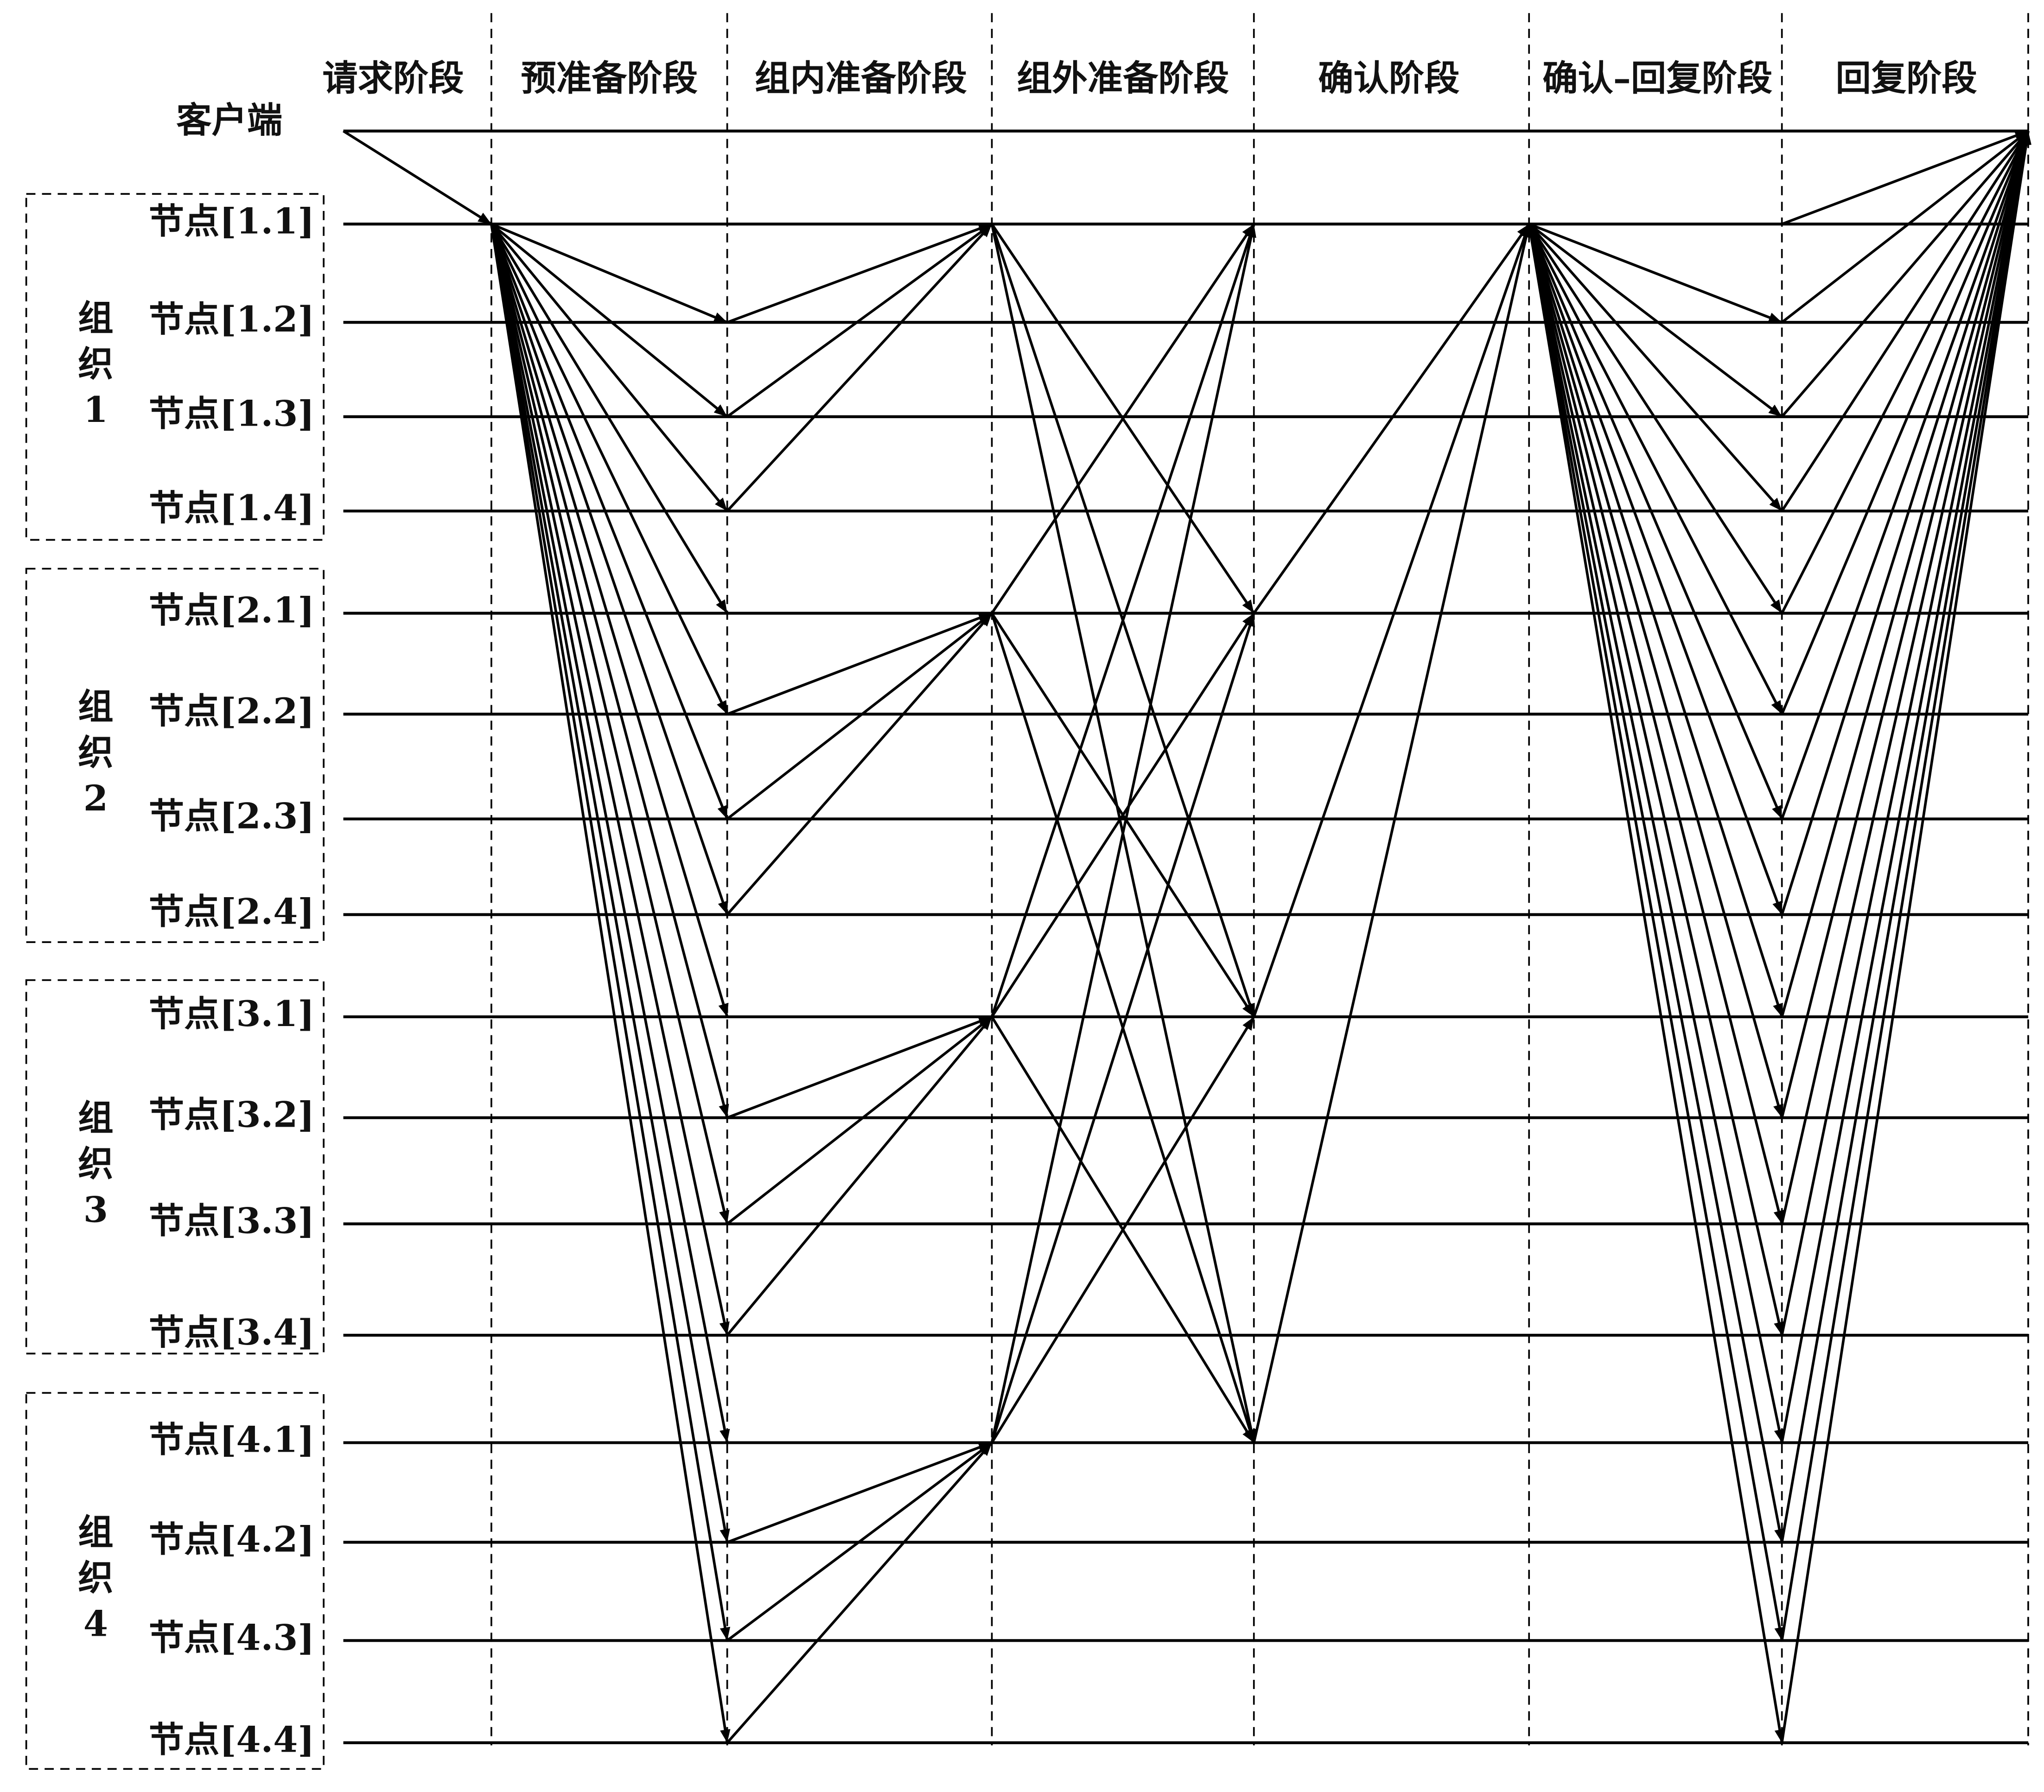  Describe the element at coordinates (232, 1637) in the screenshot. I see `node-label: 节点[4.3]` at that location.